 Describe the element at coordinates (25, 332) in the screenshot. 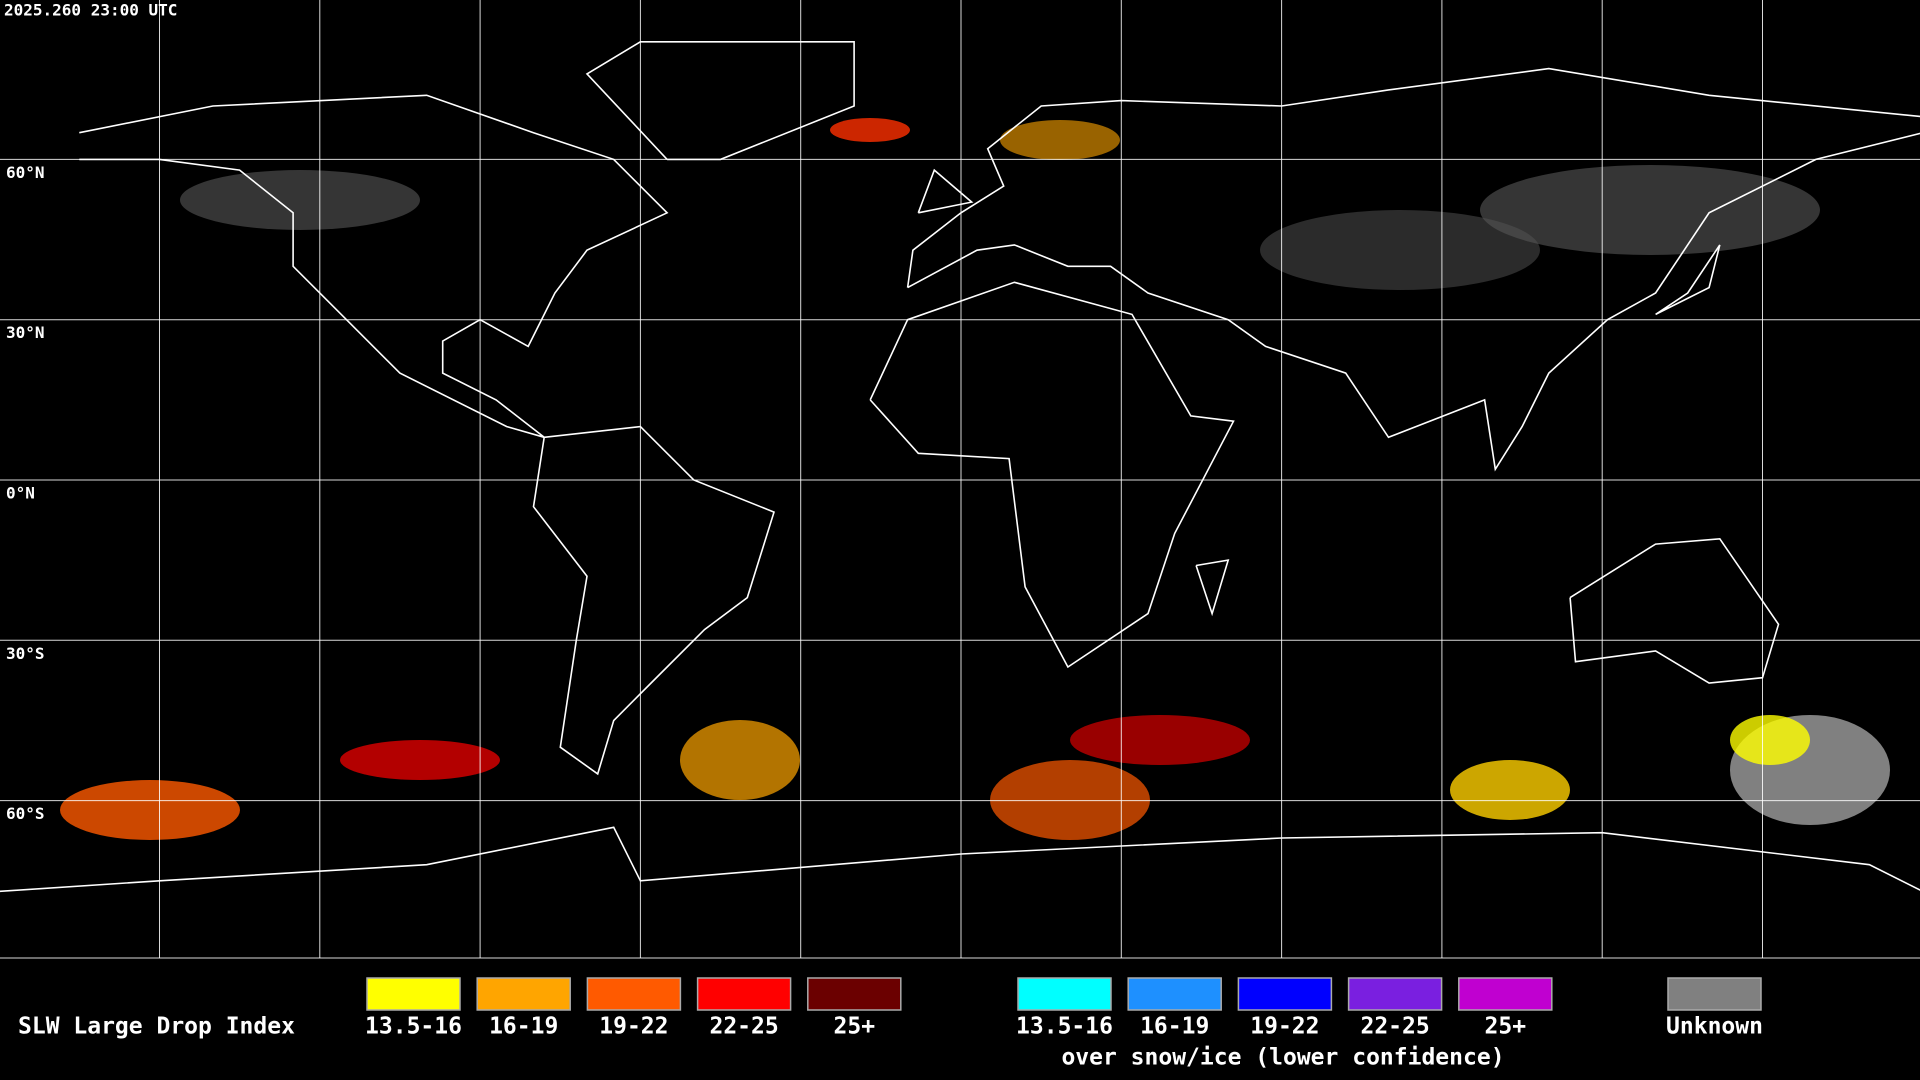

I see `latitude-label: 30°N` at that location.